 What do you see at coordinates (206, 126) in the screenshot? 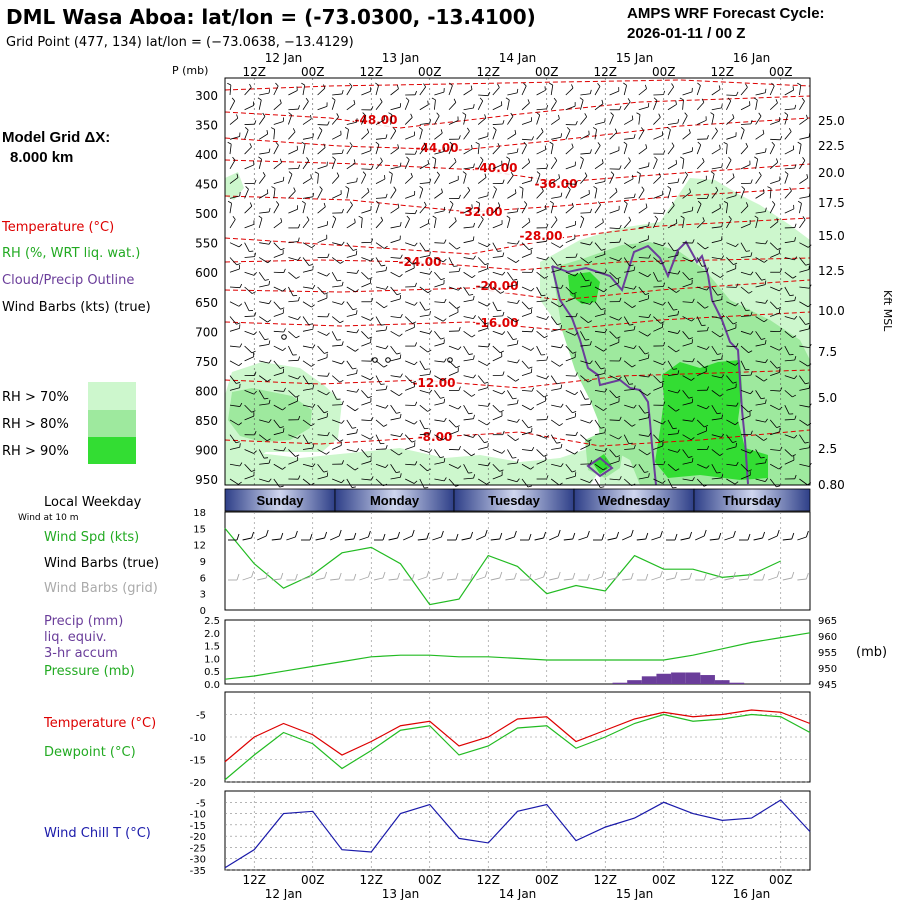
I see `pressure-tick-label: 350` at bounding box center [206, 126].